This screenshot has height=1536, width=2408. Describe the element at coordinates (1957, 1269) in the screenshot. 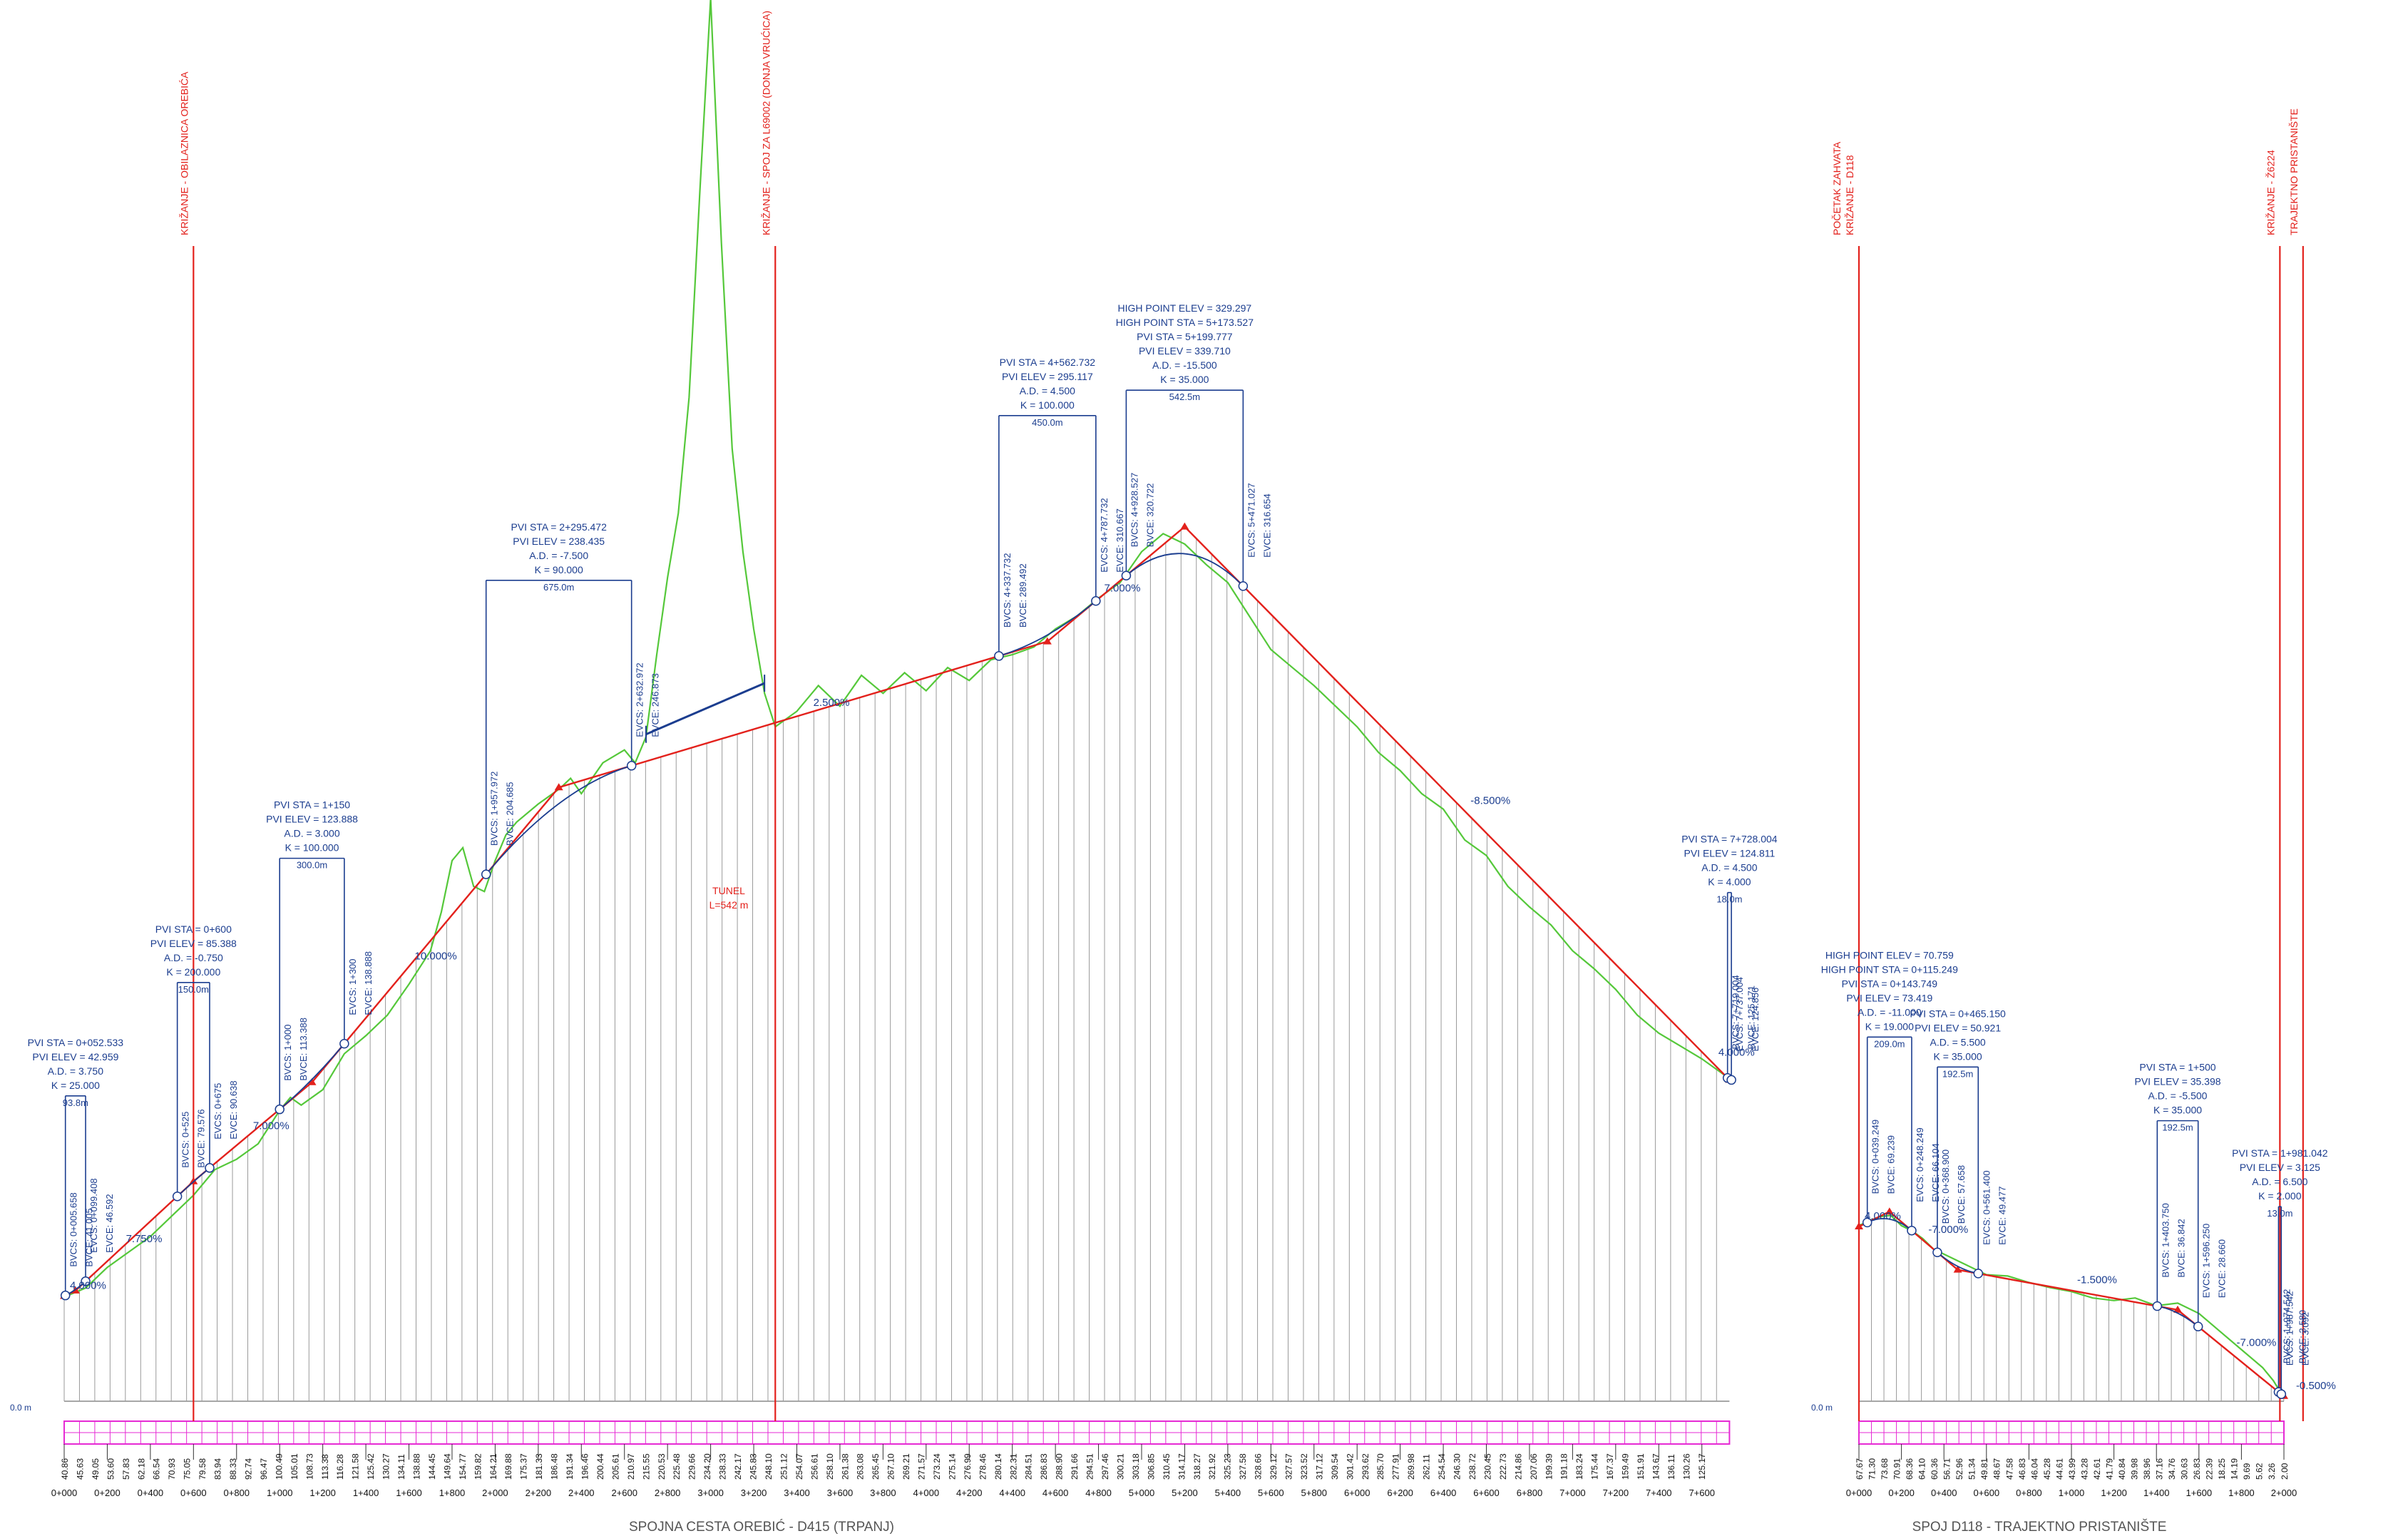

I see `pvi-marker-second` at that location.